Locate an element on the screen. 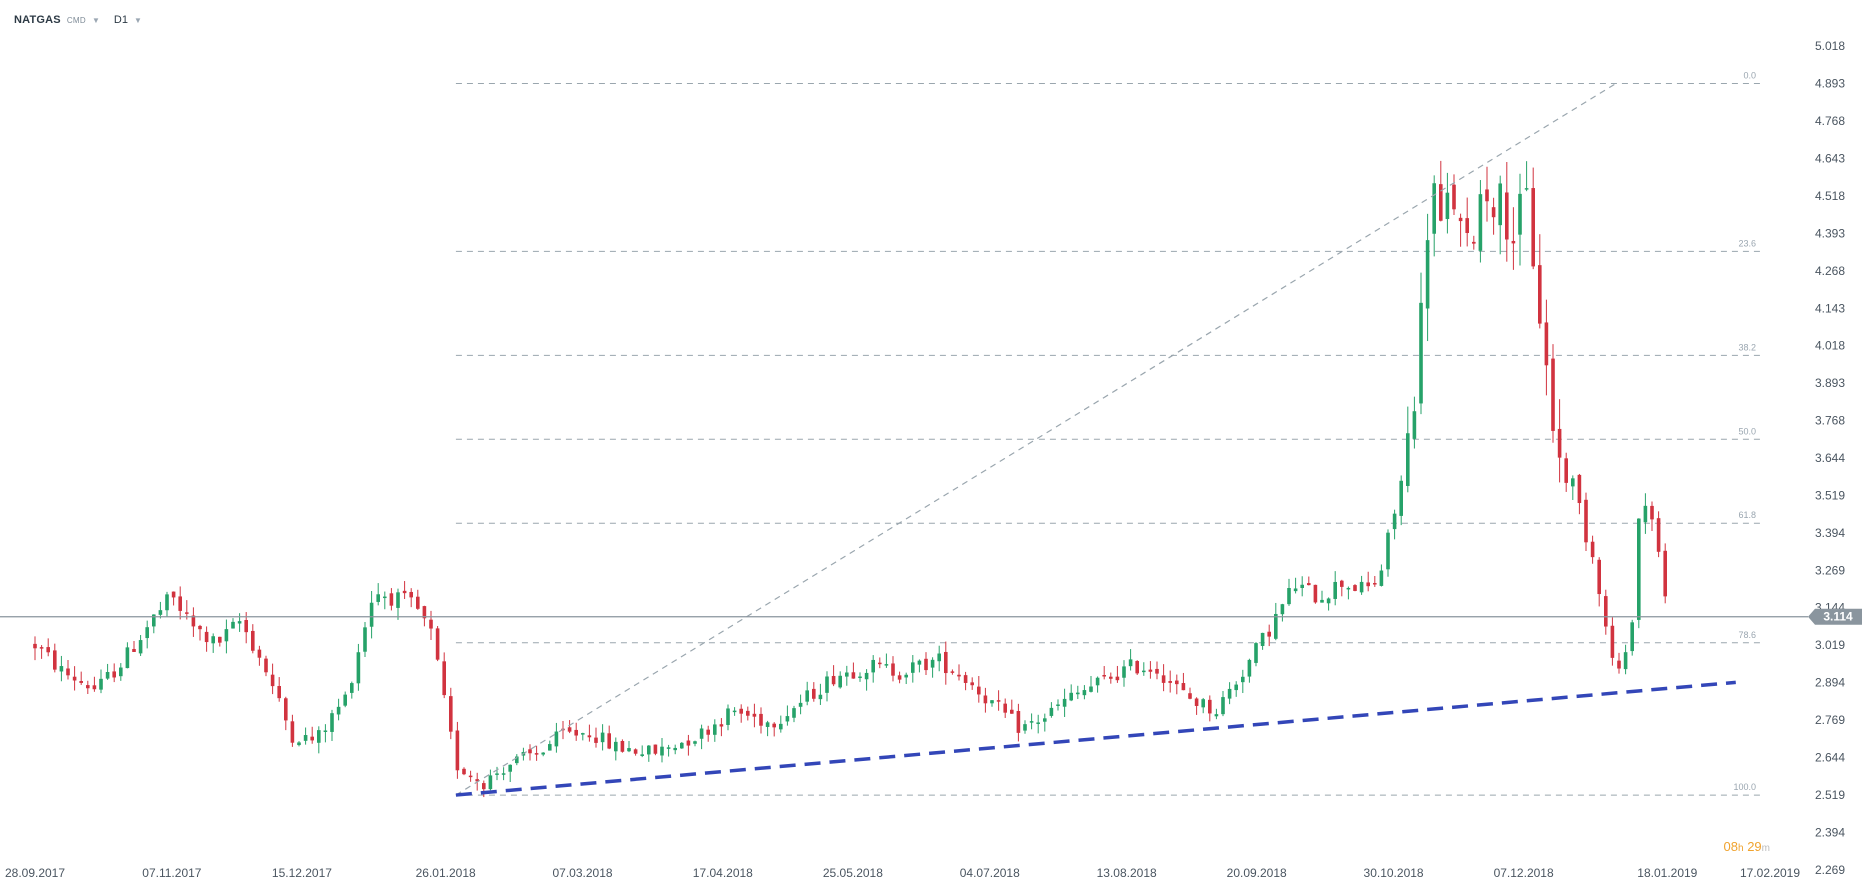 The height and width of the screenshot is (885, 1866). y-tick-label: 4.143 is located at coordinates (1830, 308).